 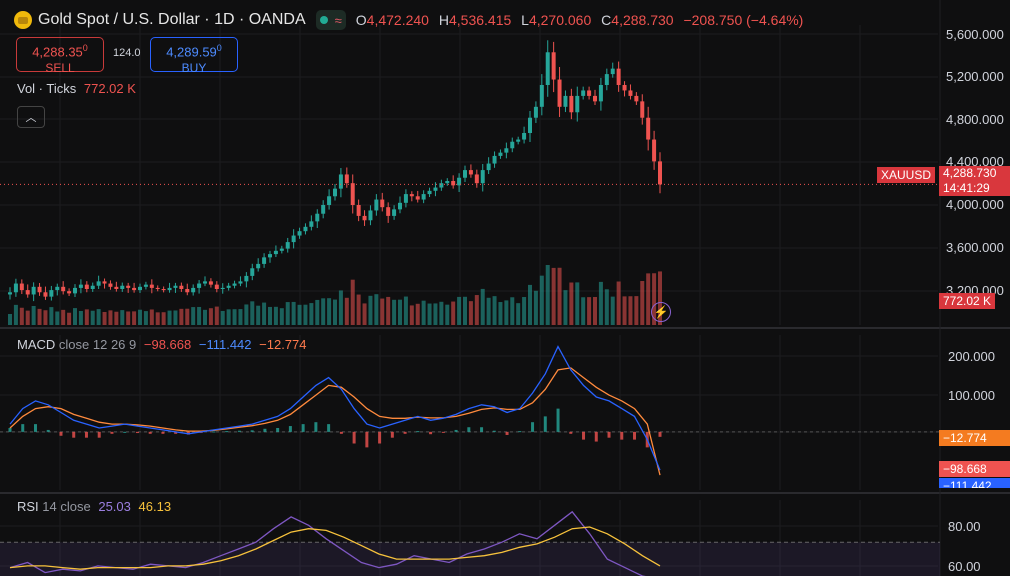 I want to click on buy-price-sup: 0, so click(x=219, y=48).